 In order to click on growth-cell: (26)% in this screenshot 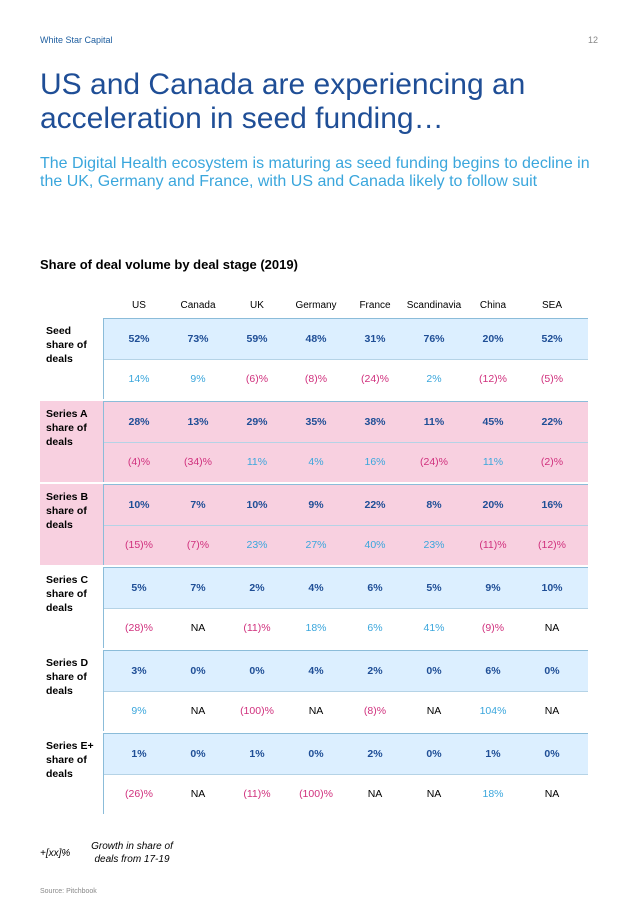, I will do `click(138, 794)`.